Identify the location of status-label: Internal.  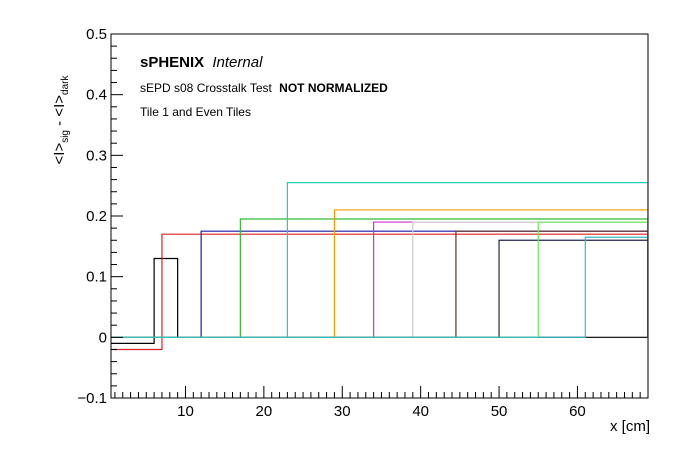
(237, 62).